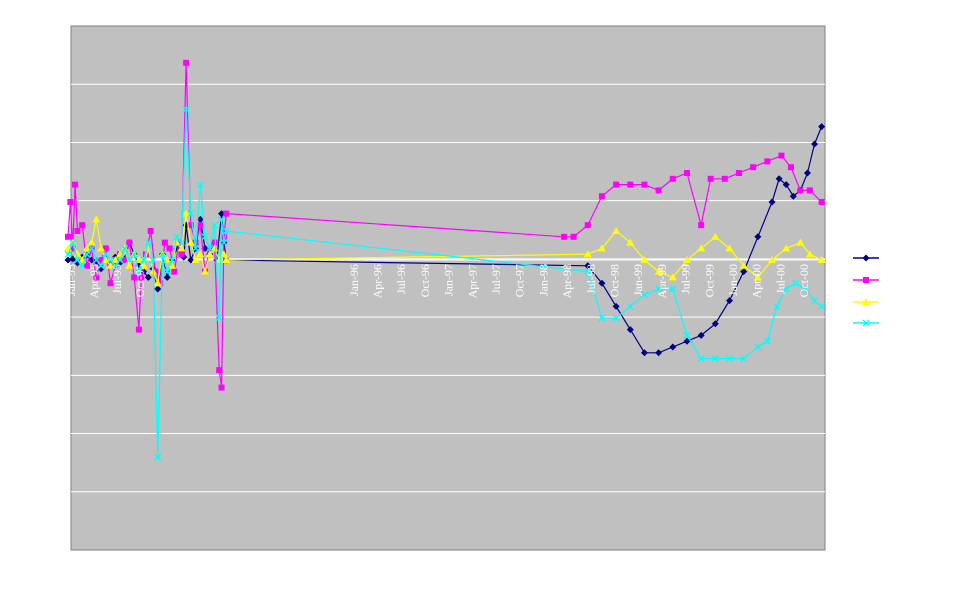 This screenshot has height=600, width=977. I want to click on x-tick-label: Jul-95, so click(117, 279).